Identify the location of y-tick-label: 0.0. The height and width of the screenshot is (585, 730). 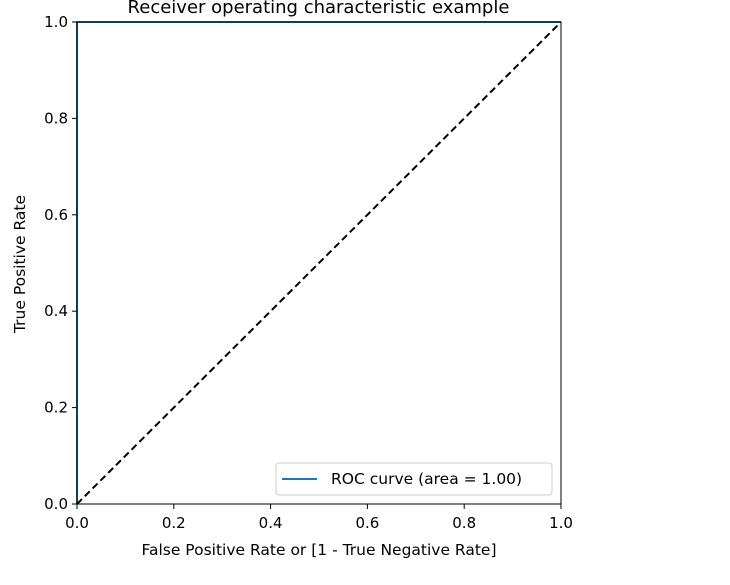
(56, 504).